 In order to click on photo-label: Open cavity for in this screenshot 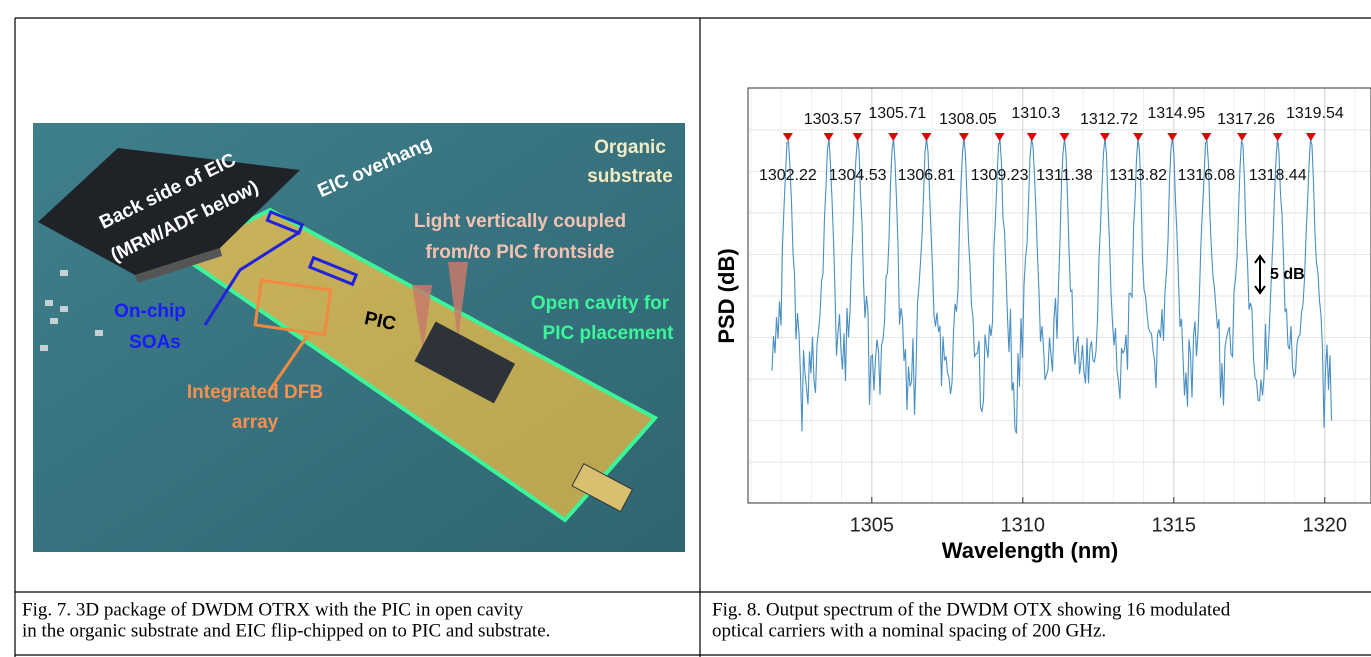, I will do `click(600, 303)`.